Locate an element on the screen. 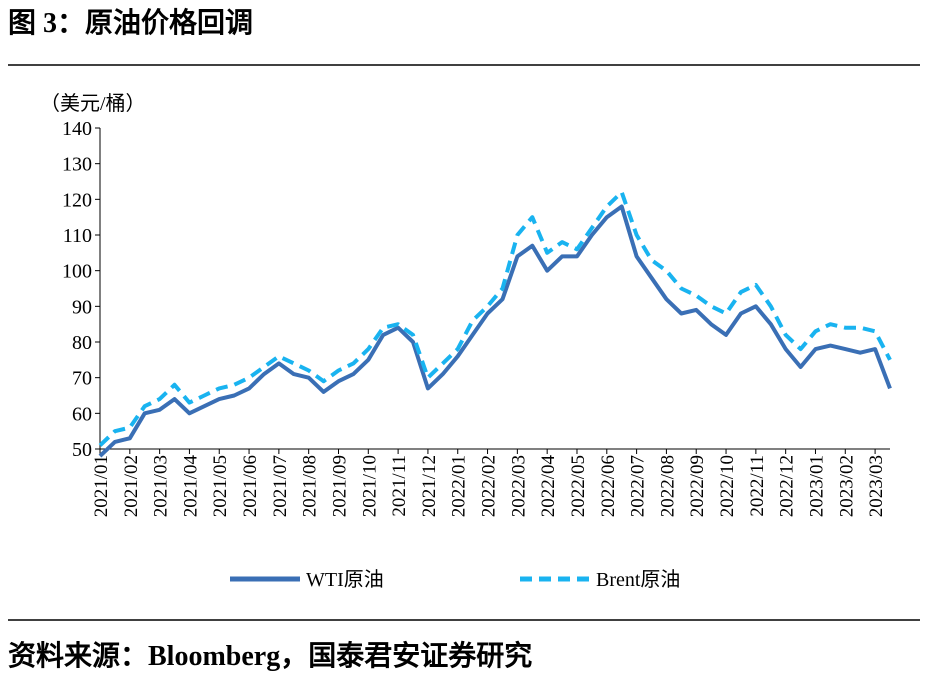  x-tick-label: 2021/08 is located at coordinates (310, 486).